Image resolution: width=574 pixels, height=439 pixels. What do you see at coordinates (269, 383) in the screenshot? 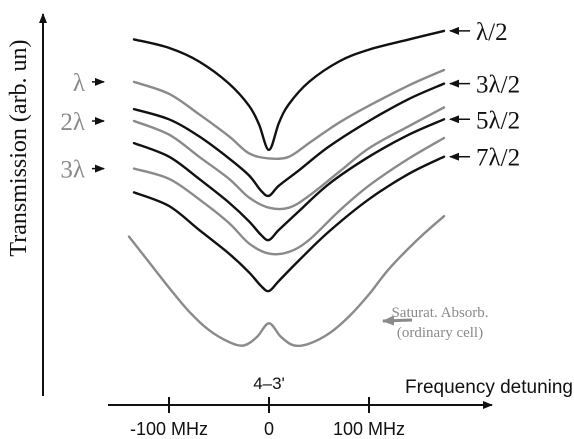
I see `transition-annotation: 4–3'` at bounding box center [269, 383].